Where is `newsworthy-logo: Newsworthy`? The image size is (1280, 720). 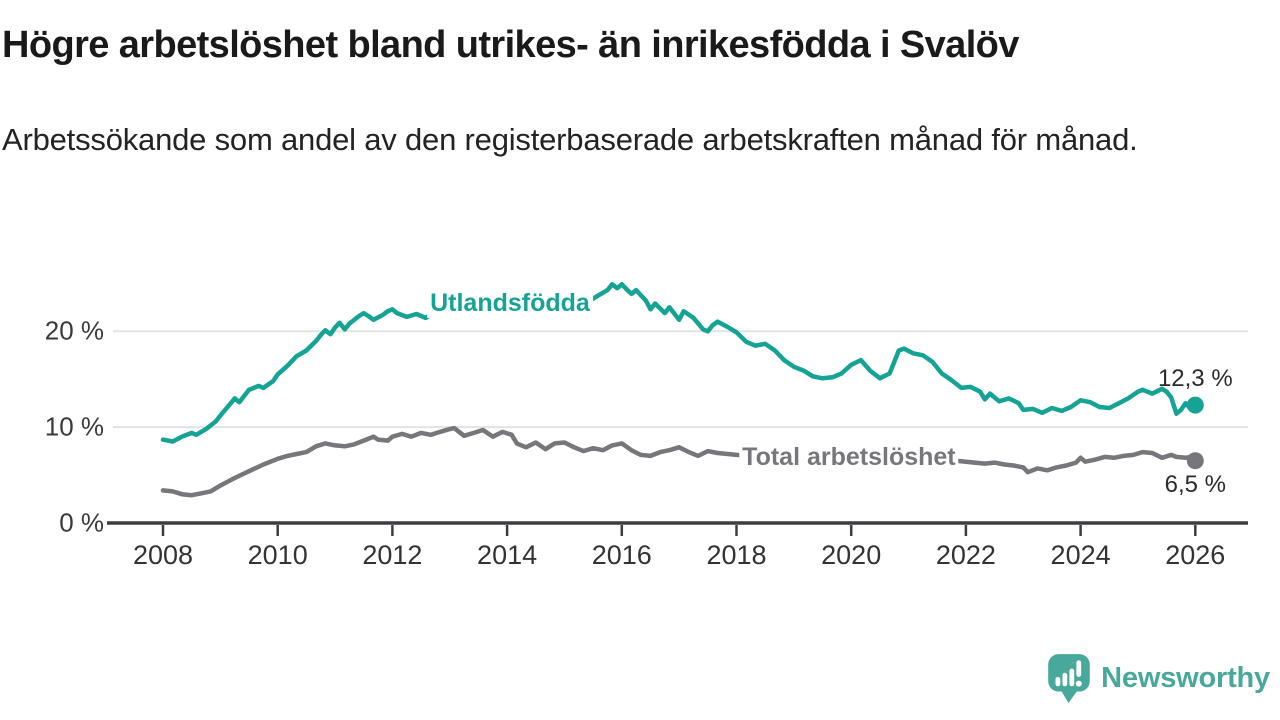 newsworthy-logo: Newsworthy is located at coordinates (1158, 678).